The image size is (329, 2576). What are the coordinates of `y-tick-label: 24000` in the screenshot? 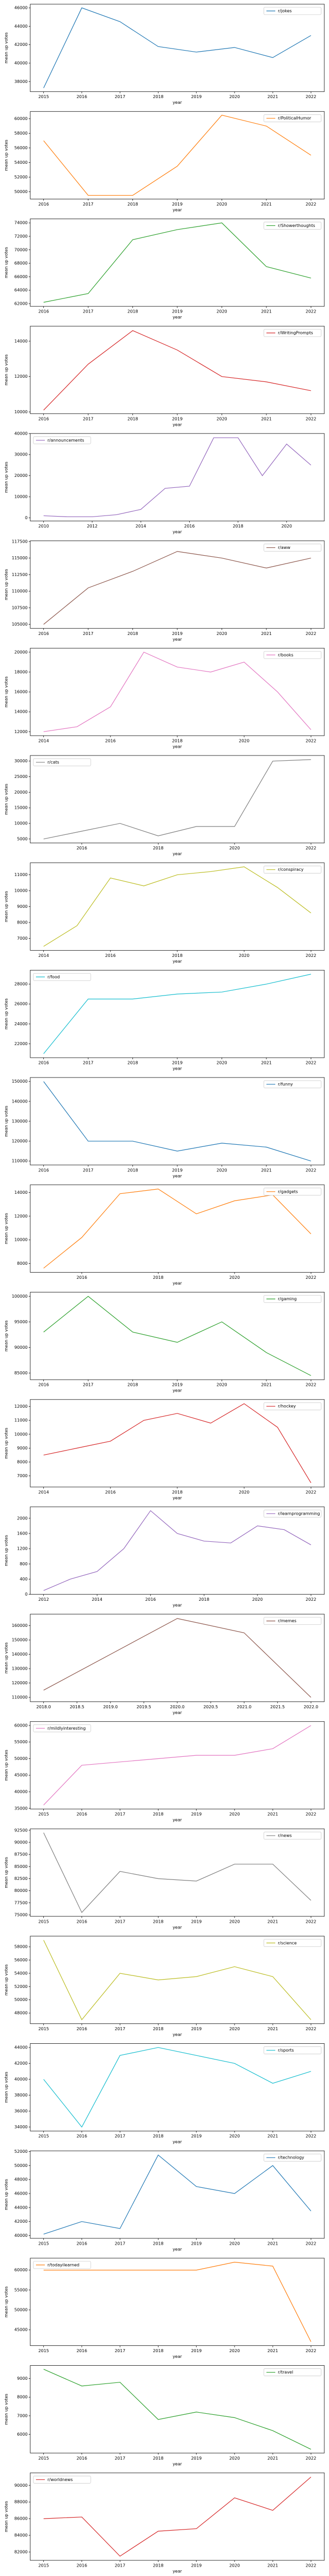 It's located at (21, 1024).